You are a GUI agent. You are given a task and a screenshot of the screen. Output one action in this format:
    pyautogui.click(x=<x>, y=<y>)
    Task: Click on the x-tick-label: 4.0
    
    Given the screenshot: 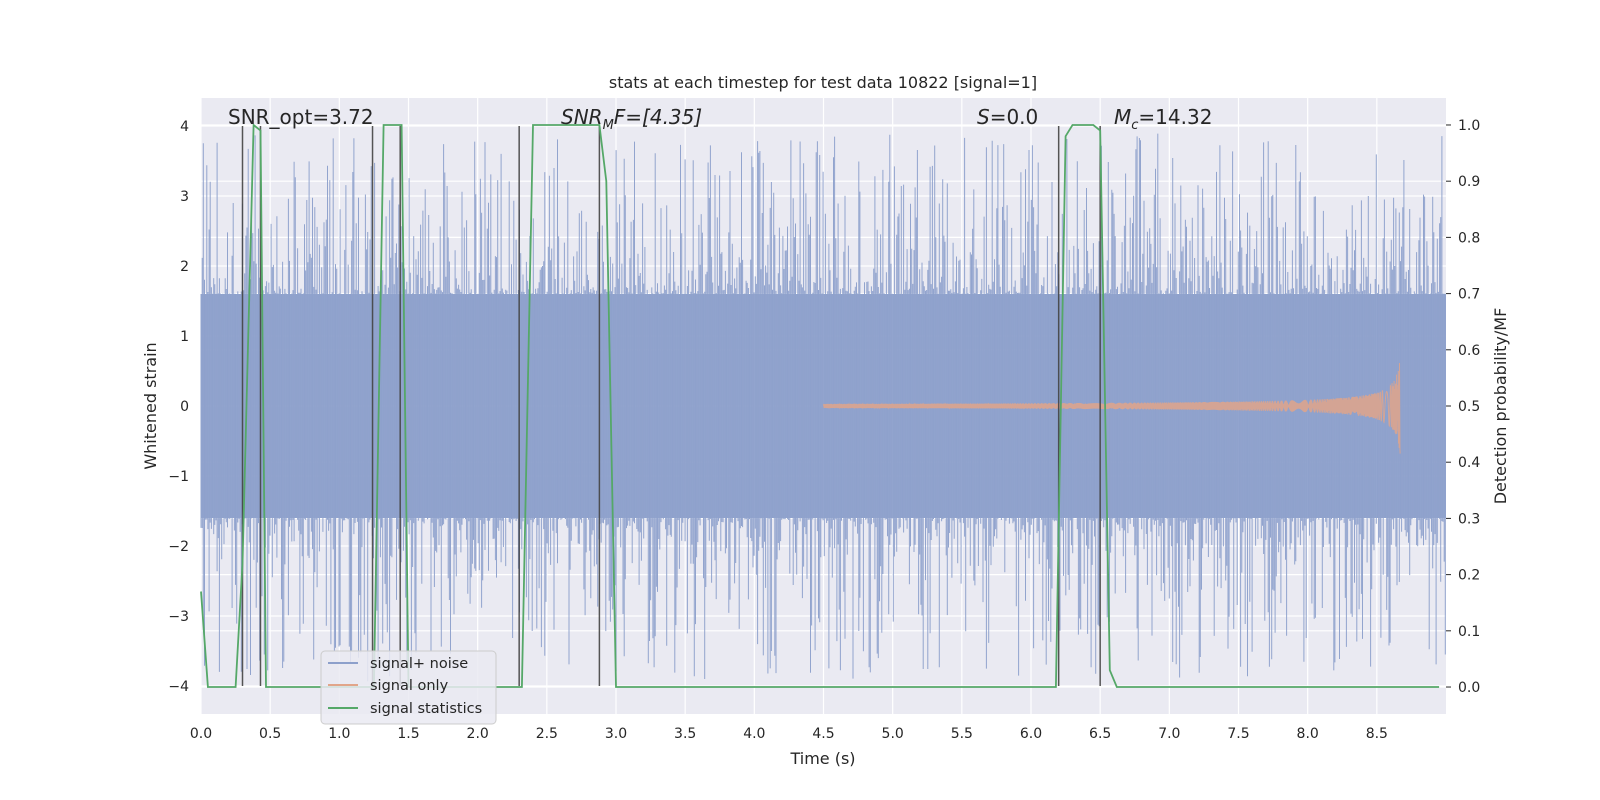 What is the action you would take?
    pyautogui.click(x=754, y=734)
    